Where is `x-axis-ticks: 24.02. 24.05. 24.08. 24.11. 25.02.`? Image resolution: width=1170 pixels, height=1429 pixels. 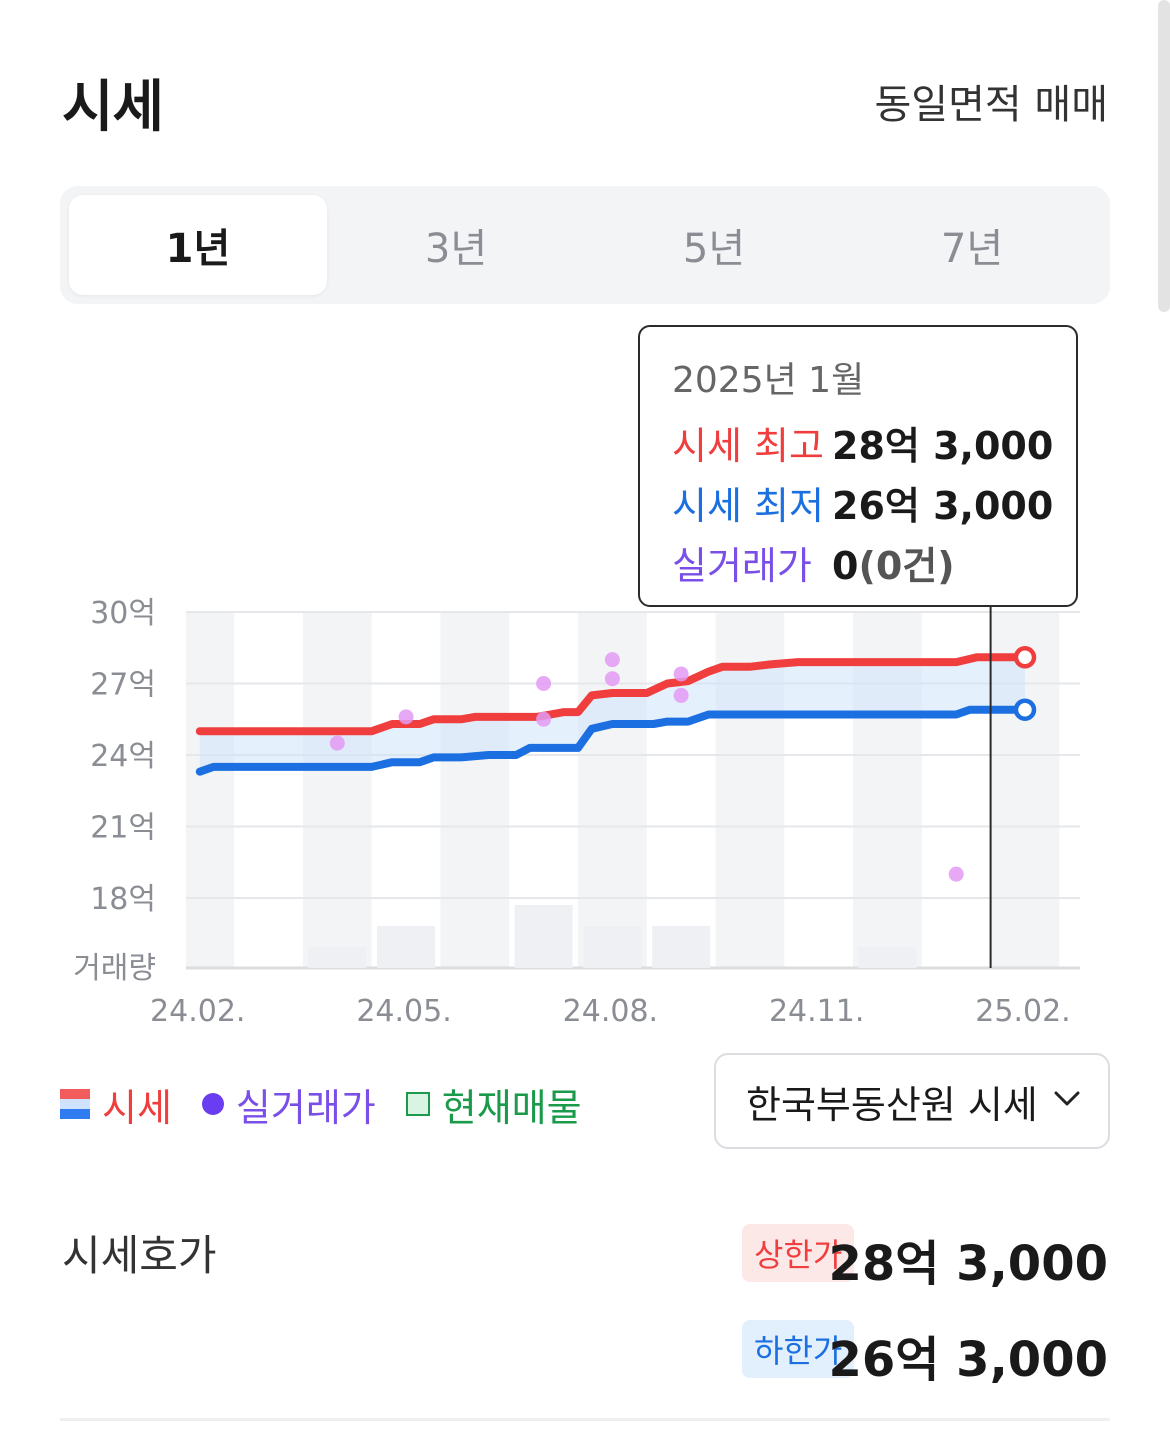 x-axis-ticks: 24.02. 24.05. 24.08. 24.11. 25.02. is located at coordinates (610, 1011).